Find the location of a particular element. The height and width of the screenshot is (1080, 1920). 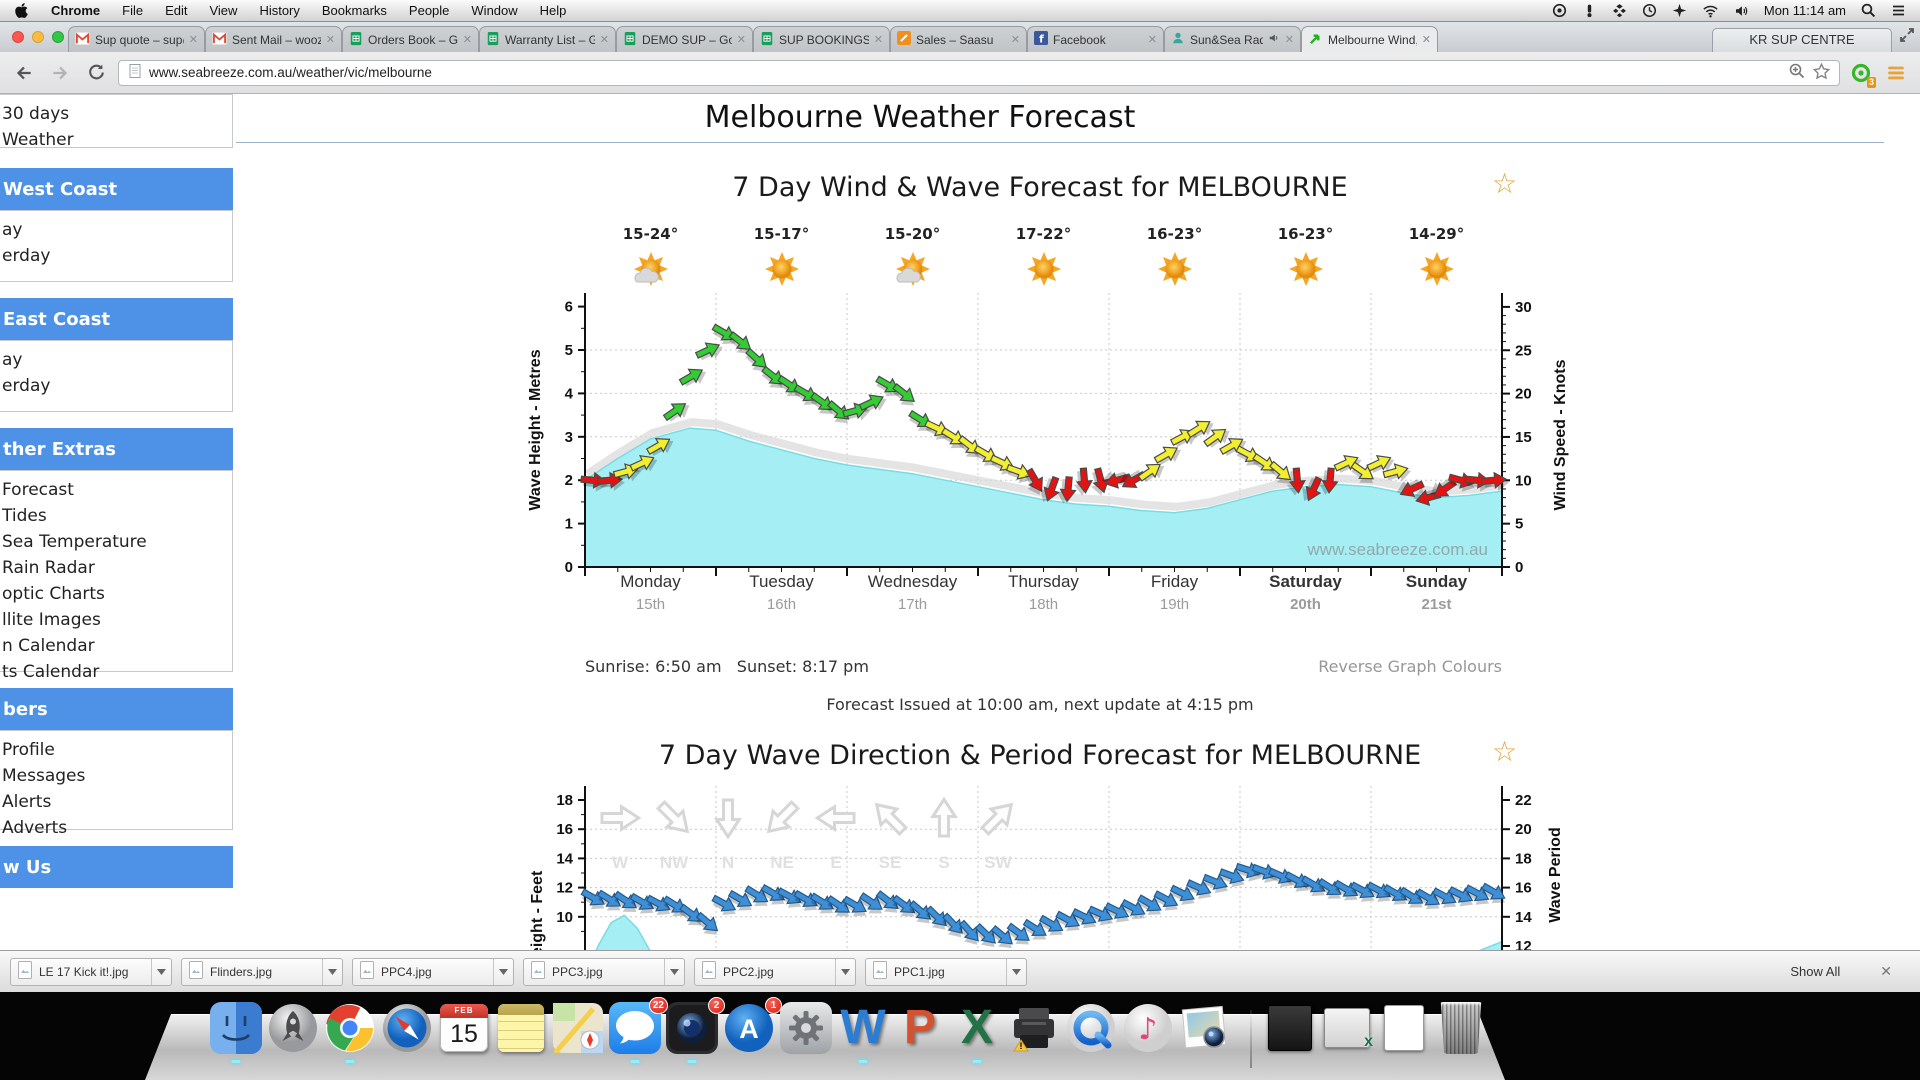

sidebar-item-ay: ay is located at coordinates (12, 230).